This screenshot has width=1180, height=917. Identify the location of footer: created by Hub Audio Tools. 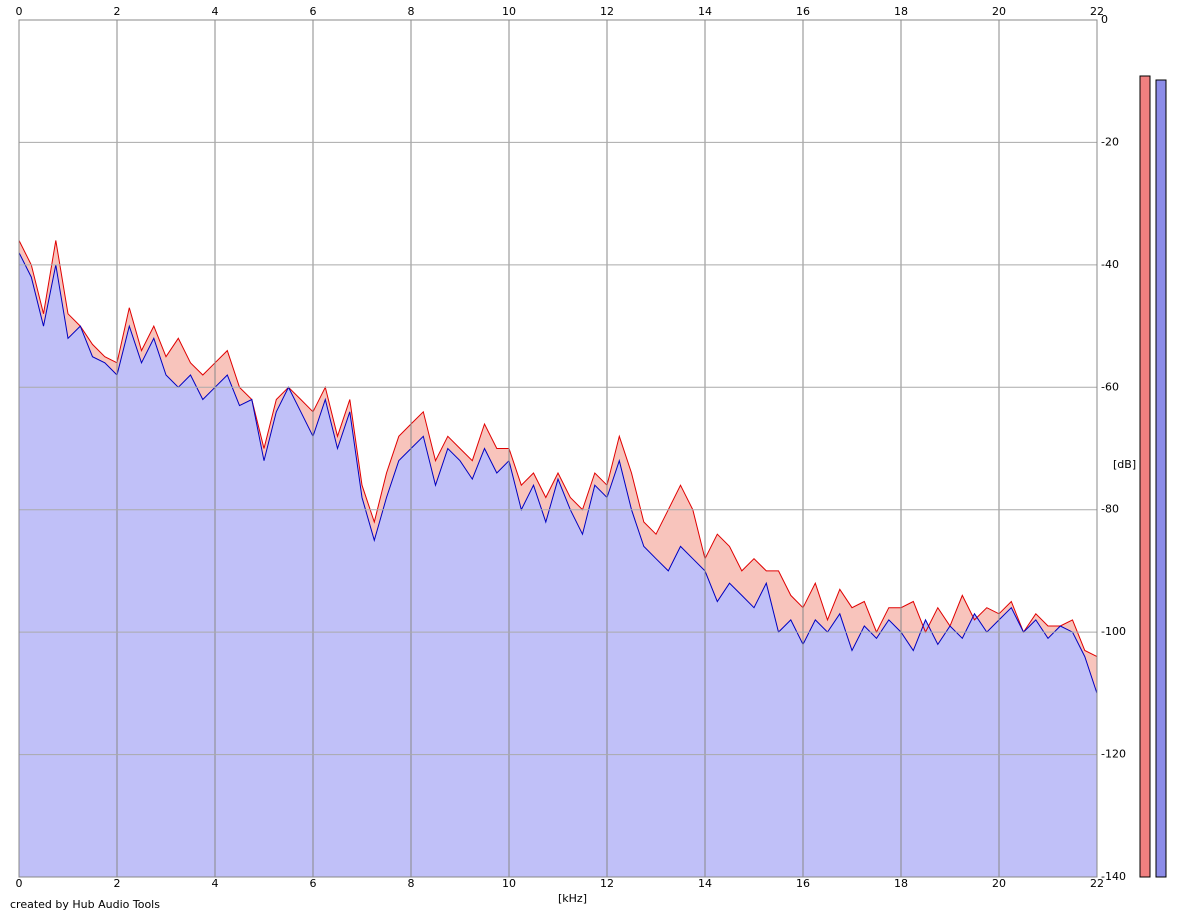
(85, 904).